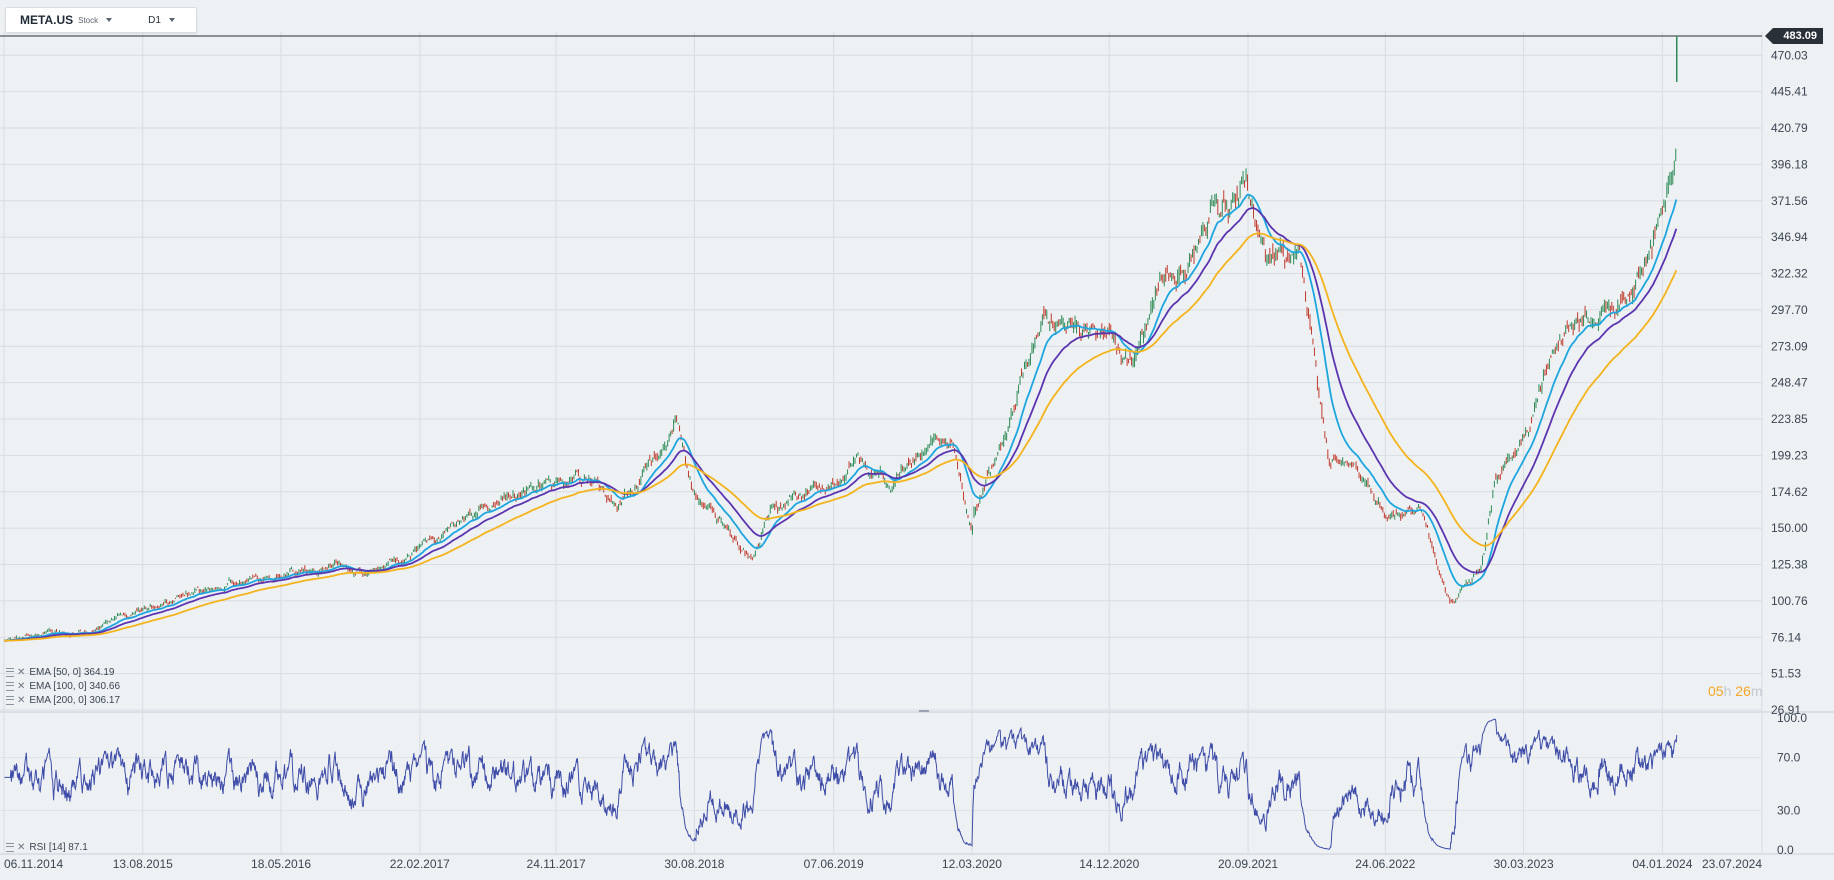 Image resolution: width=1834 pixels, height=880 pixels. Describe the element at coordinates (1732, 864) in the screenshot. I see `x-tick-label: 23.07.2024` at that location.